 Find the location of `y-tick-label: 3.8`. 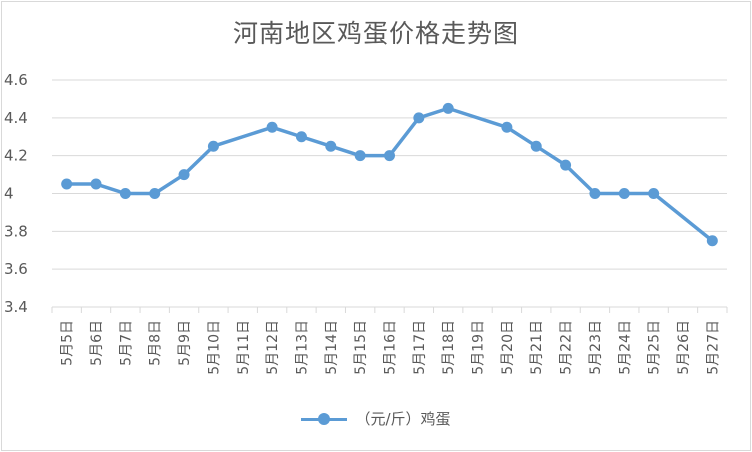

y-tick-label: 3.8 is located at coordinates (16, 231).